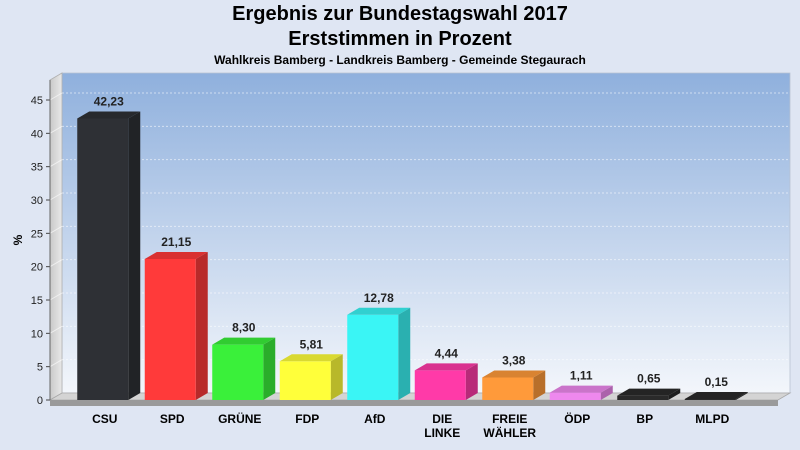  I want to click on chart-title: Ergebnis zur Bundestagswahl 2017, so click(400, 14).